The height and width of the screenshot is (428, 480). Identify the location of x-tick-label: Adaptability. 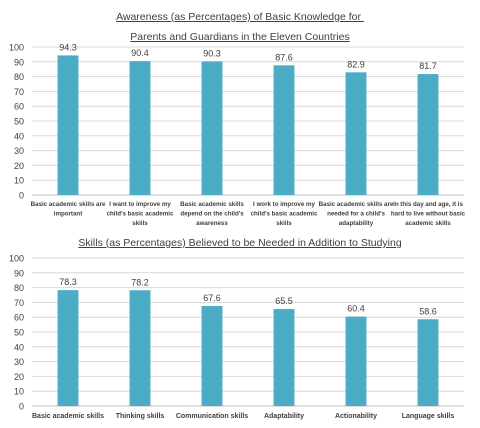
(284, 416).